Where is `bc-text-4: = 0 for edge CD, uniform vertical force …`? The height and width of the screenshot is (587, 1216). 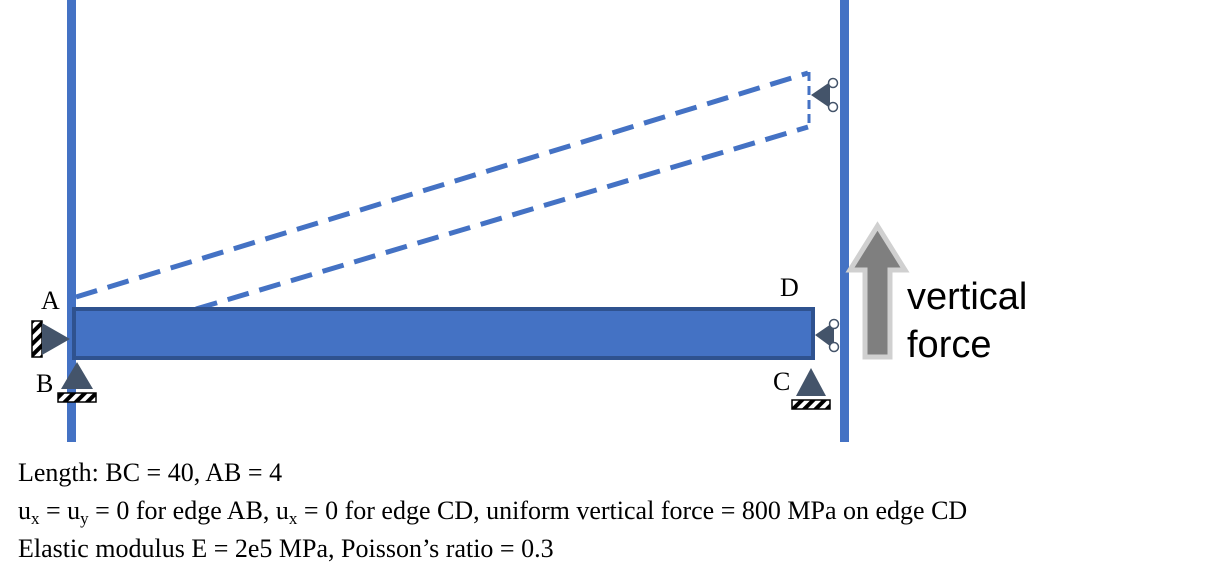 bc-text-4: = 0 for edge CD, uniform vertical force … is located at coordinates (632, 510).